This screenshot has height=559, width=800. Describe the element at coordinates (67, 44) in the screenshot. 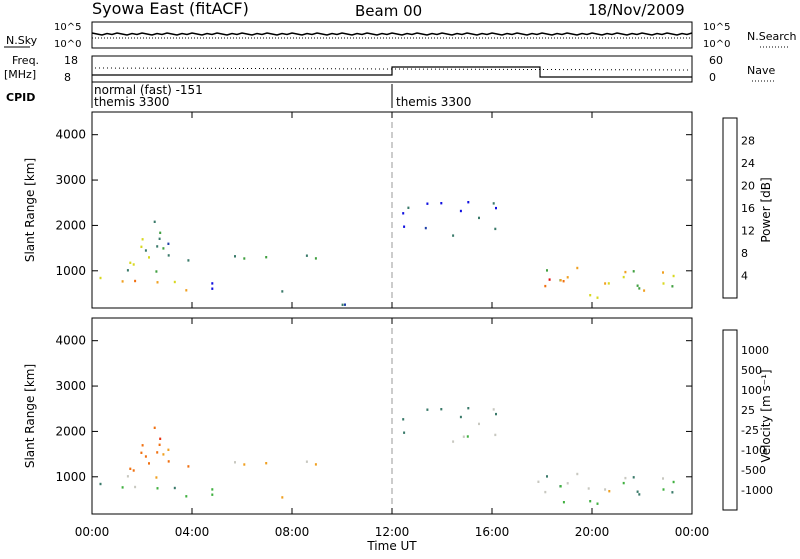

I see `noise-tick-left-bottom: 10^0` at that location.